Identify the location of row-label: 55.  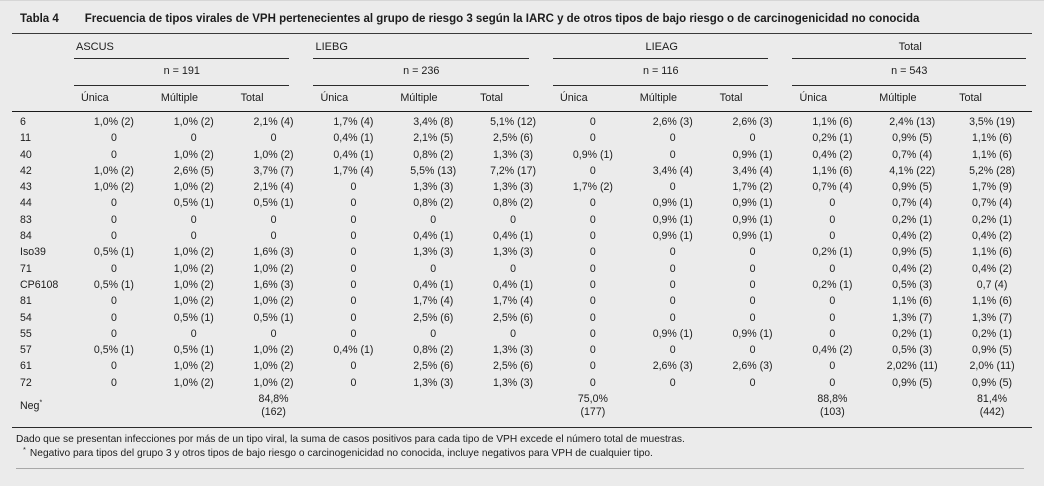
(26, 333).